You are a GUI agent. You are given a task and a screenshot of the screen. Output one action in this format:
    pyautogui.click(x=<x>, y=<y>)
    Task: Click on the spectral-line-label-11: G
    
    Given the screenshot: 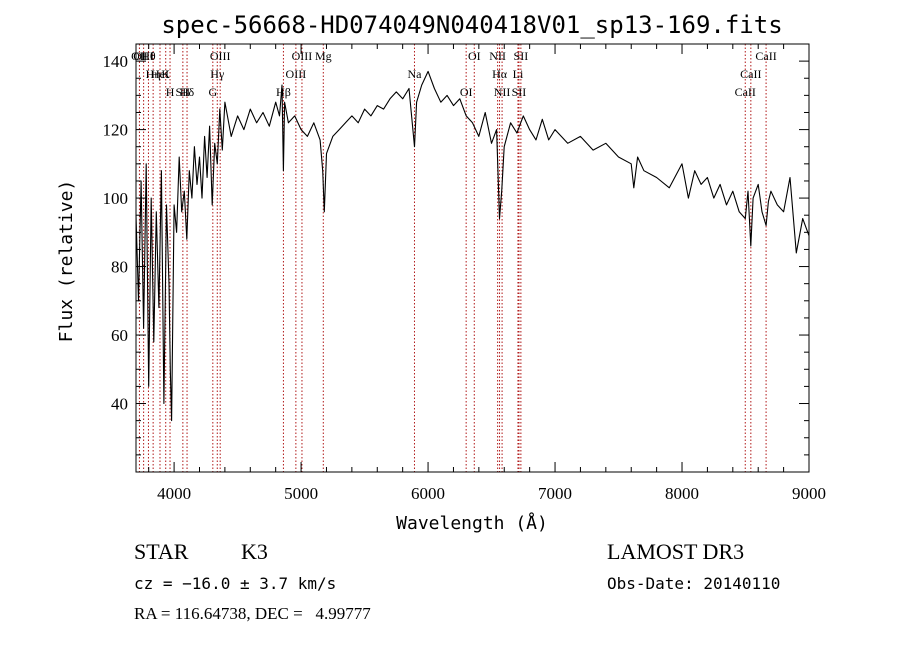 What is the action you would take?
    pyautogui.click(x=212, y=92)
    